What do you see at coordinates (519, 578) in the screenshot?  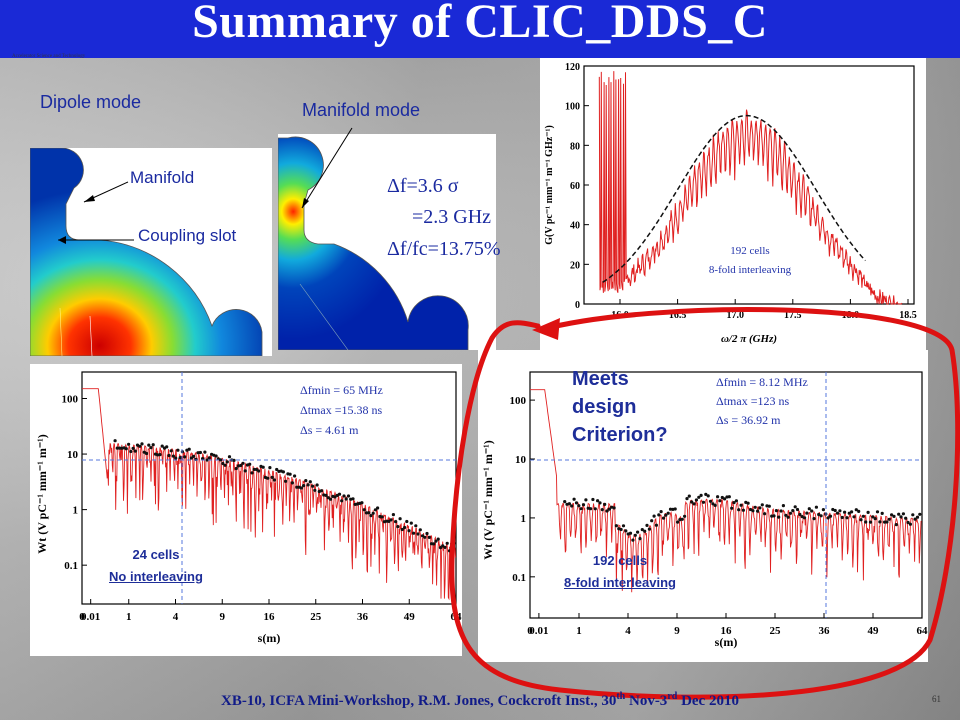 I see `right-ytick-label: 0.1` at bounding box center [519, 578].